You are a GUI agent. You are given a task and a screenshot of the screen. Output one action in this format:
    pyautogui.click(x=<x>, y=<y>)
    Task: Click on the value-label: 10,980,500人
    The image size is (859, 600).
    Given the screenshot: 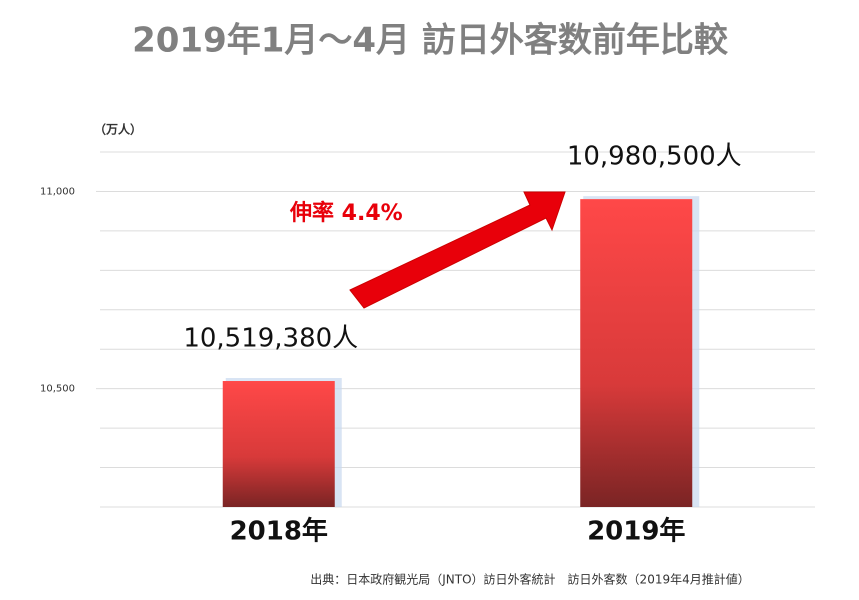 What is the action you would take?
    pyautogui.click(x=654, y=157)
    